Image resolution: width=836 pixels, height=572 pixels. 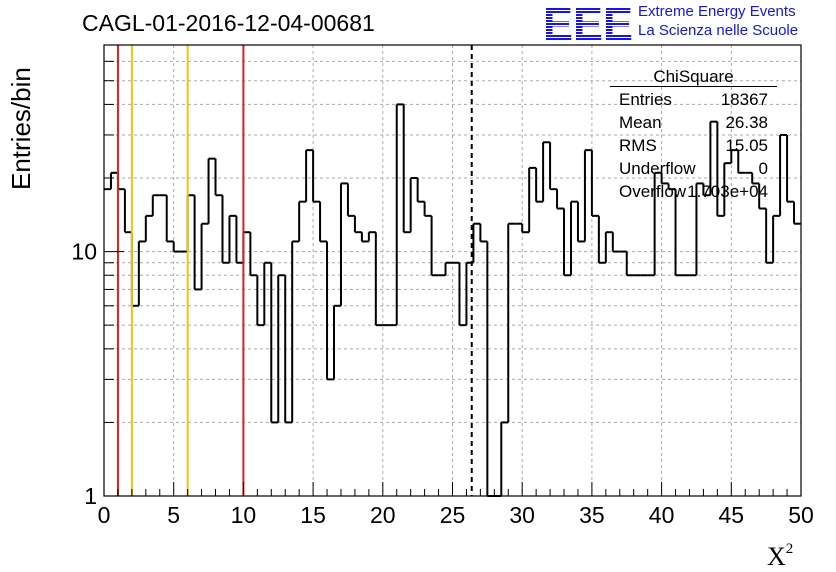 I want to click on statistics-title: ChiSquare, so click(x=693, y=75).